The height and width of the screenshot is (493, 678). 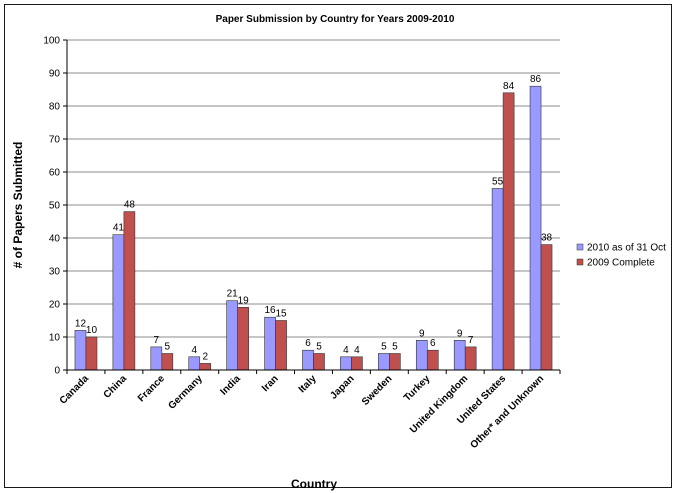 What do you see at coordinates (116, 387) in the screenshot?
I see `category-label: China` at bounding box center [116, 387].